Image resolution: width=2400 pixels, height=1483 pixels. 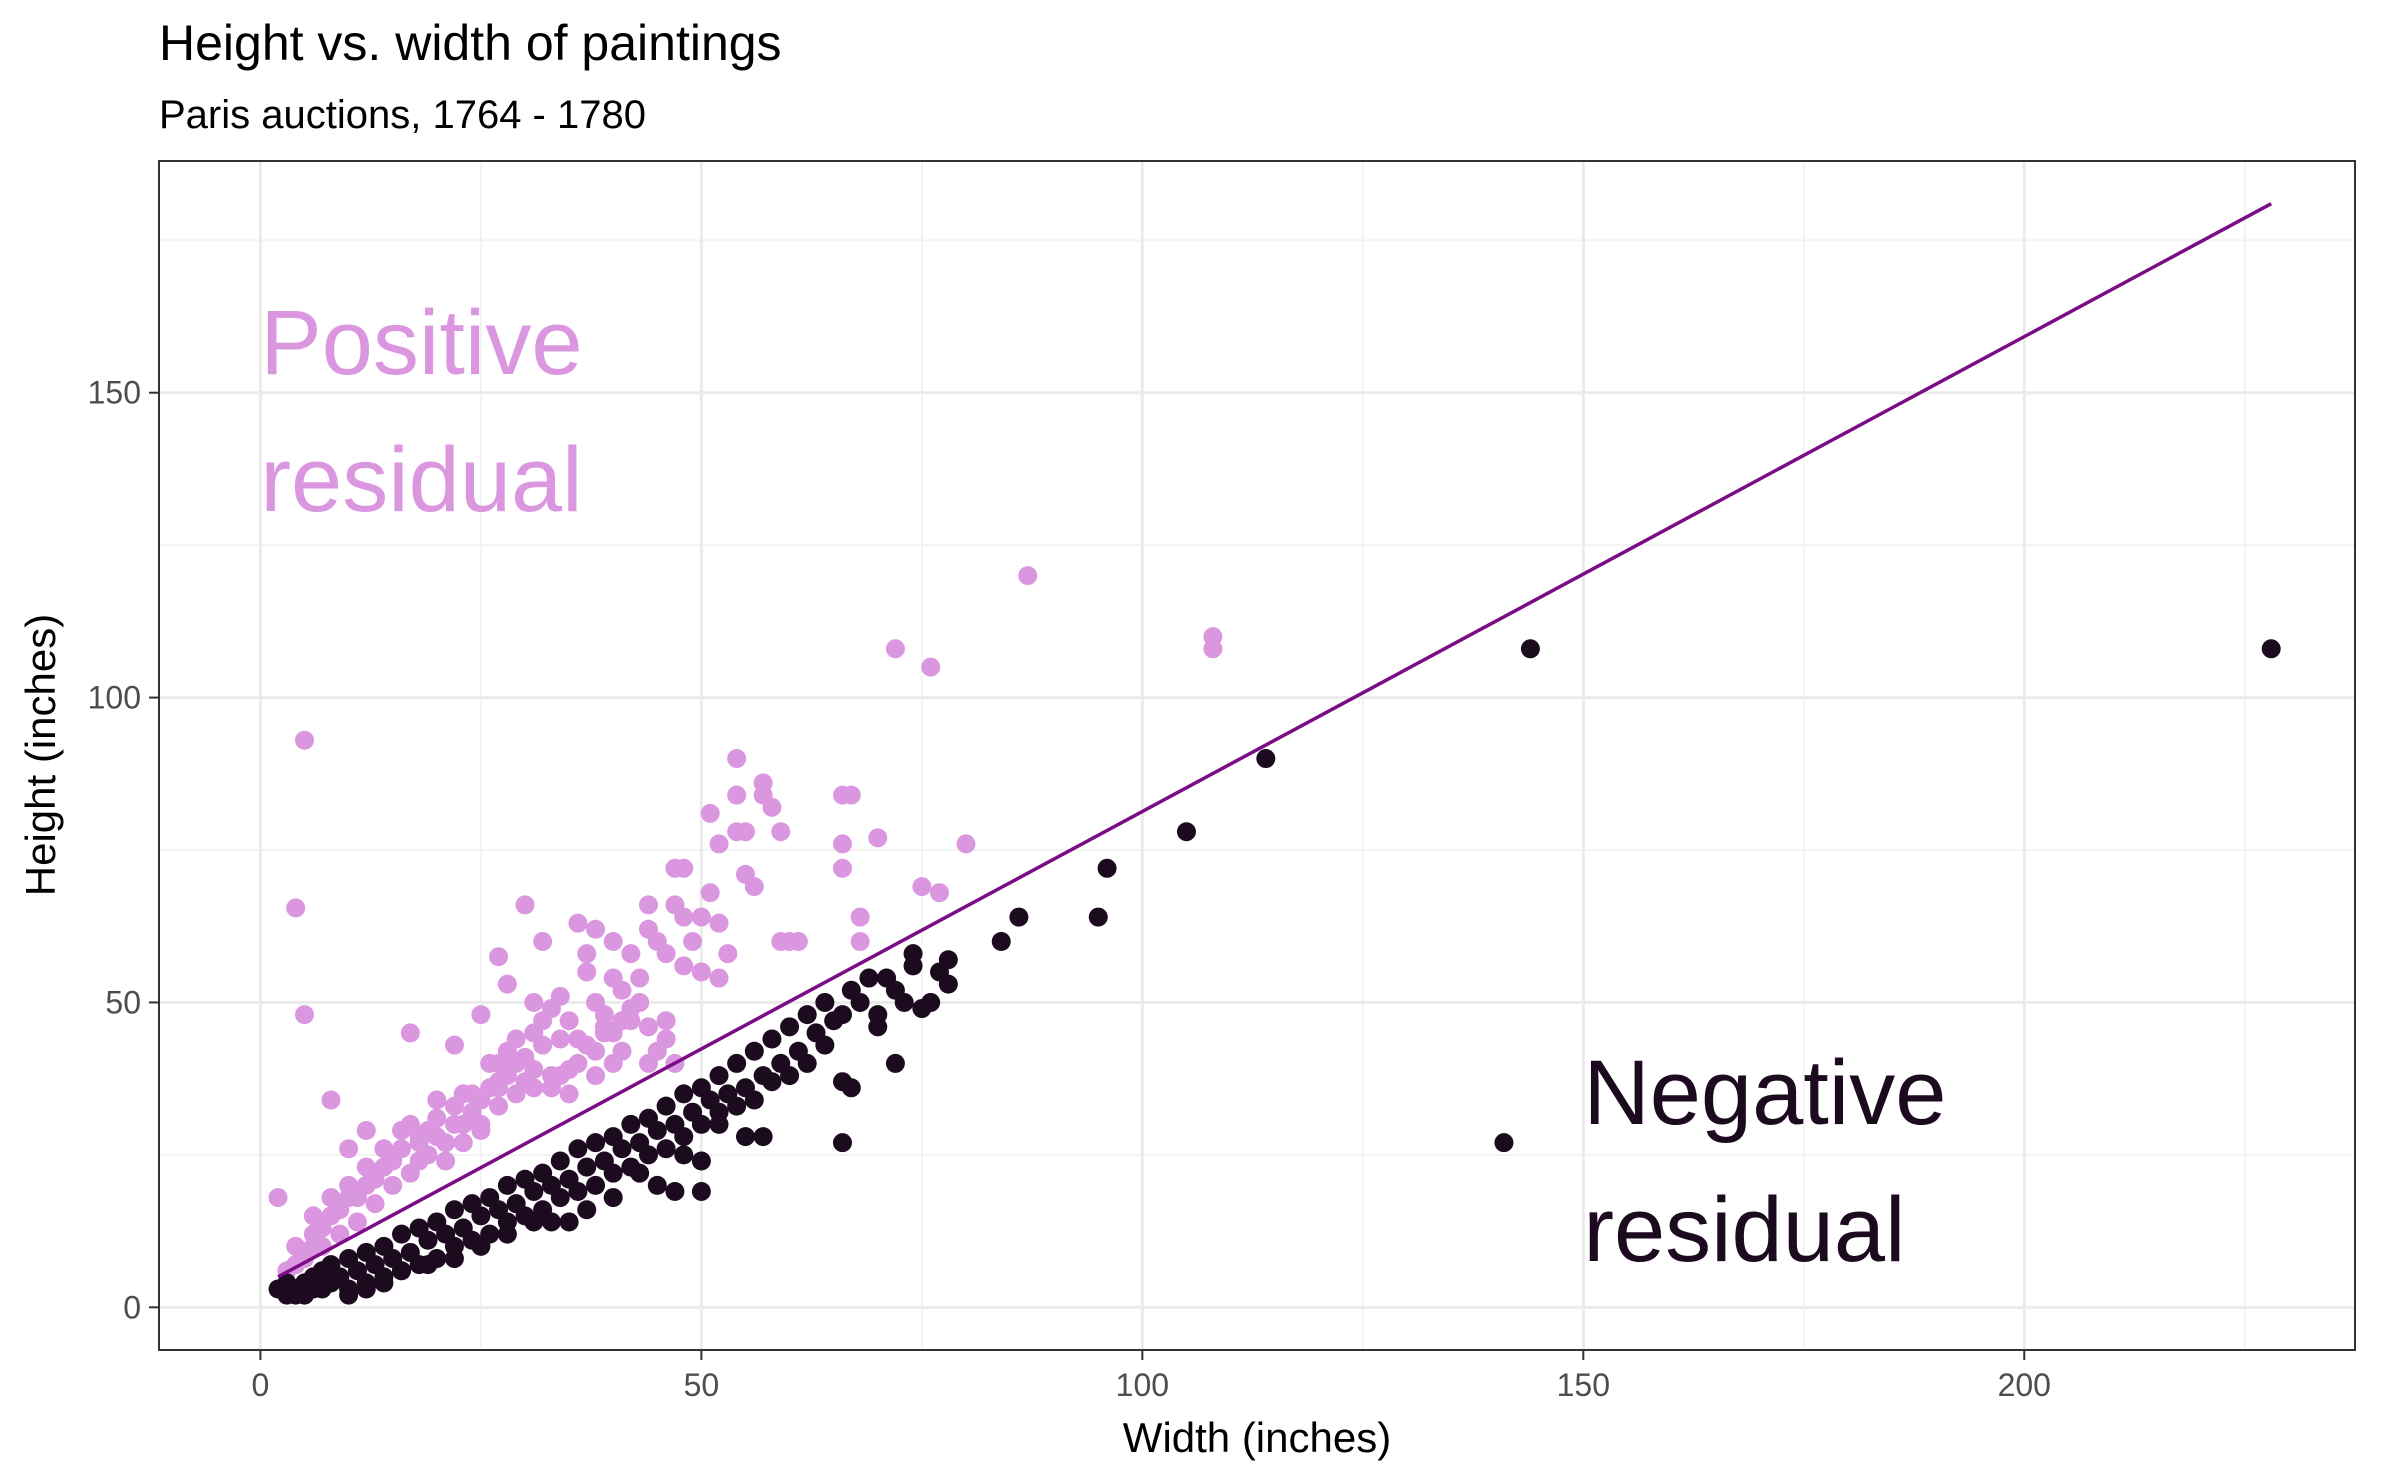 What do you see at coordinates (1257, 1437) in the screenshot?
I see `x-axis-title: Width (inches)` at bounding box center [1257, 1437].